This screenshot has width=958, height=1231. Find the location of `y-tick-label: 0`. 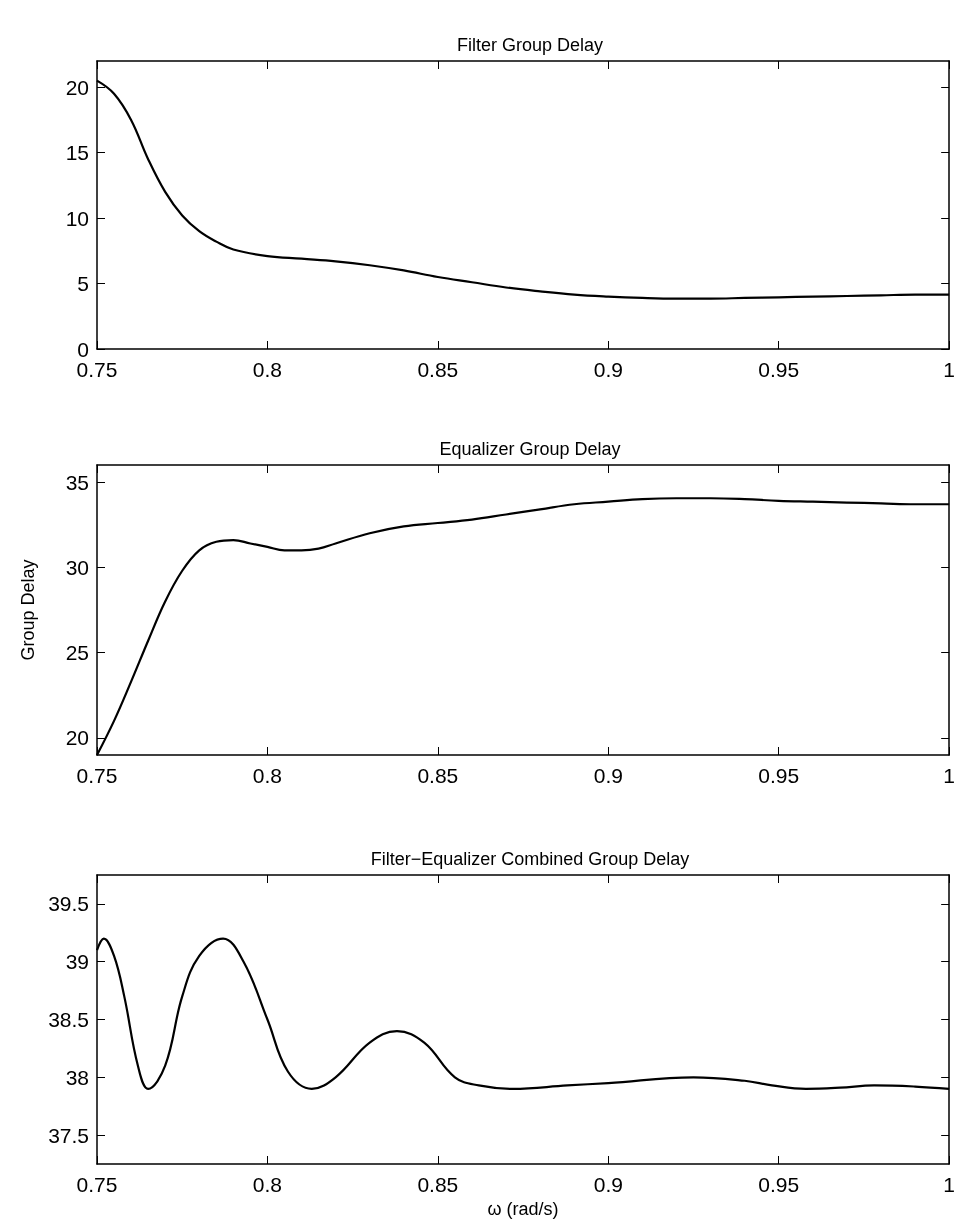

y-tick-label: 0 is located at coordinates (83, 349).